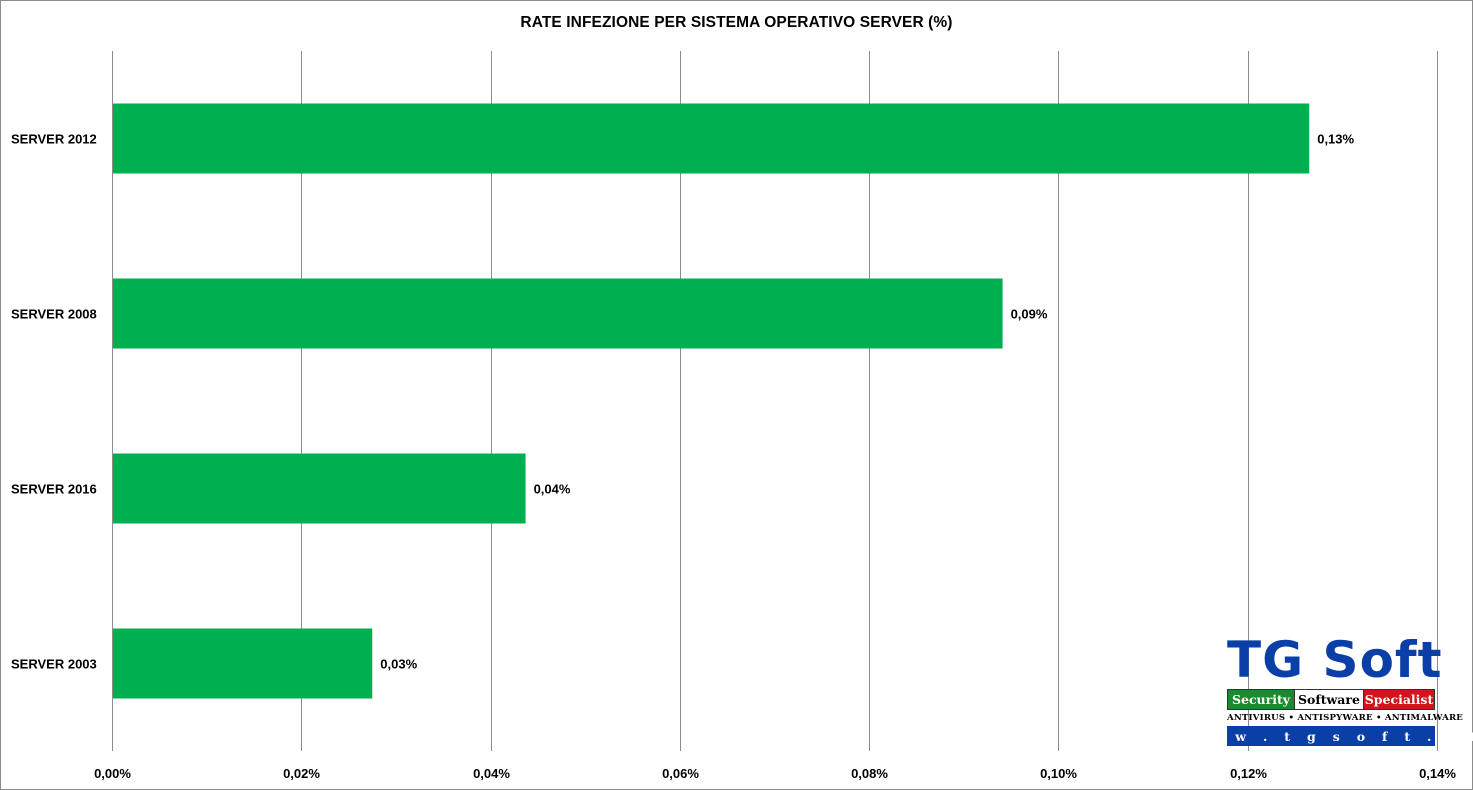  I want to click on logo-products: ANTIVIRUS • ANTISPYWARE • ANTIMALWARE, so click(1345, 718).